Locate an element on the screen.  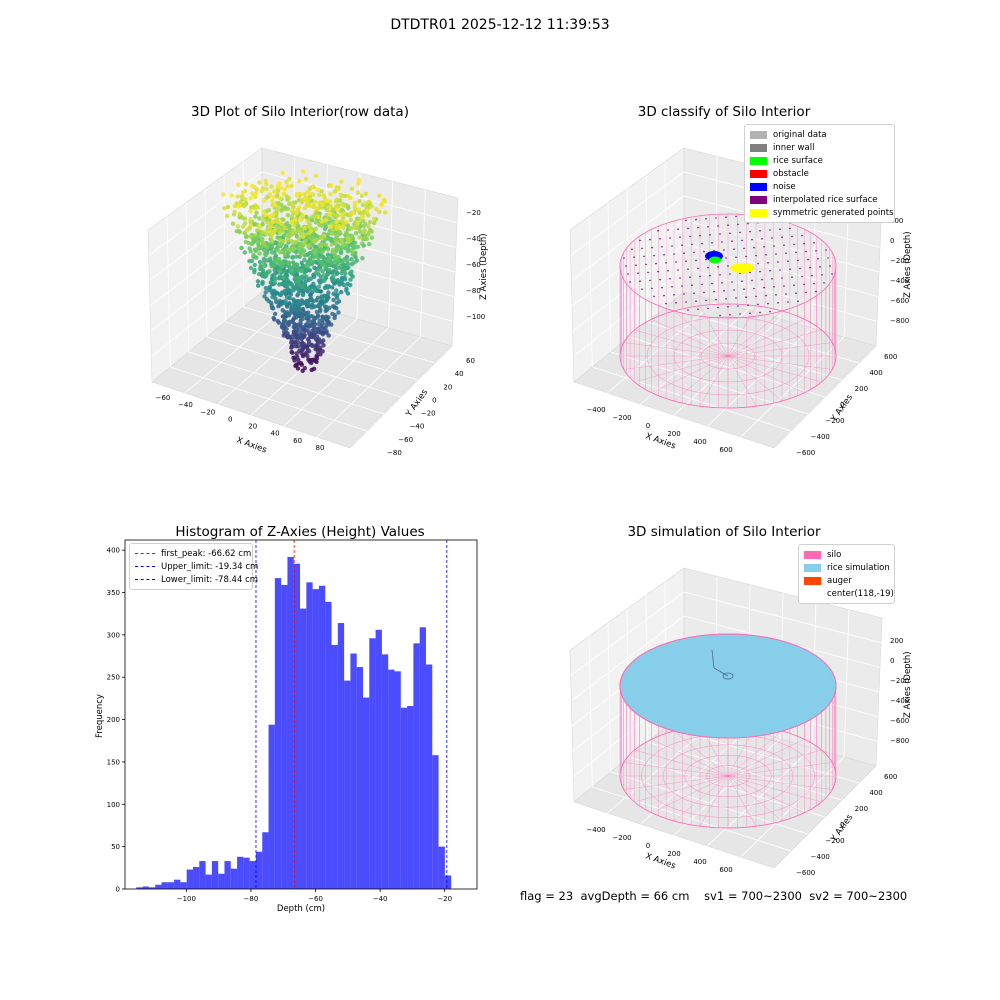
classify-z-axis-label: Z Axies (Depth) is located at coordinates (908, 264).